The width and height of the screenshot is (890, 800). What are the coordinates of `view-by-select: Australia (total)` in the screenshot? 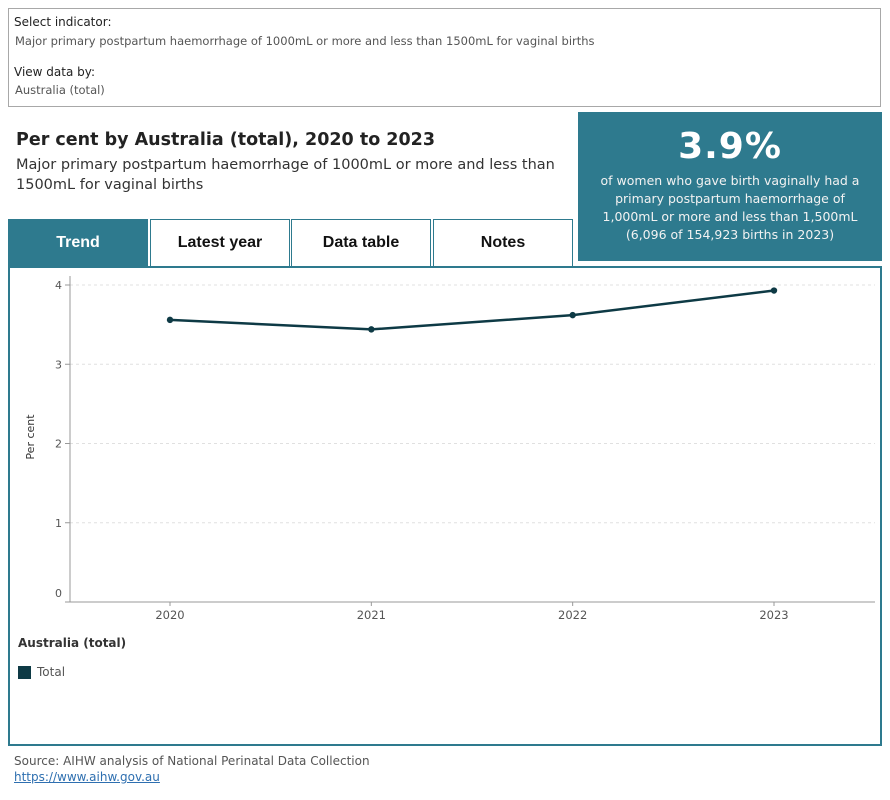 It's located at (60, 90).